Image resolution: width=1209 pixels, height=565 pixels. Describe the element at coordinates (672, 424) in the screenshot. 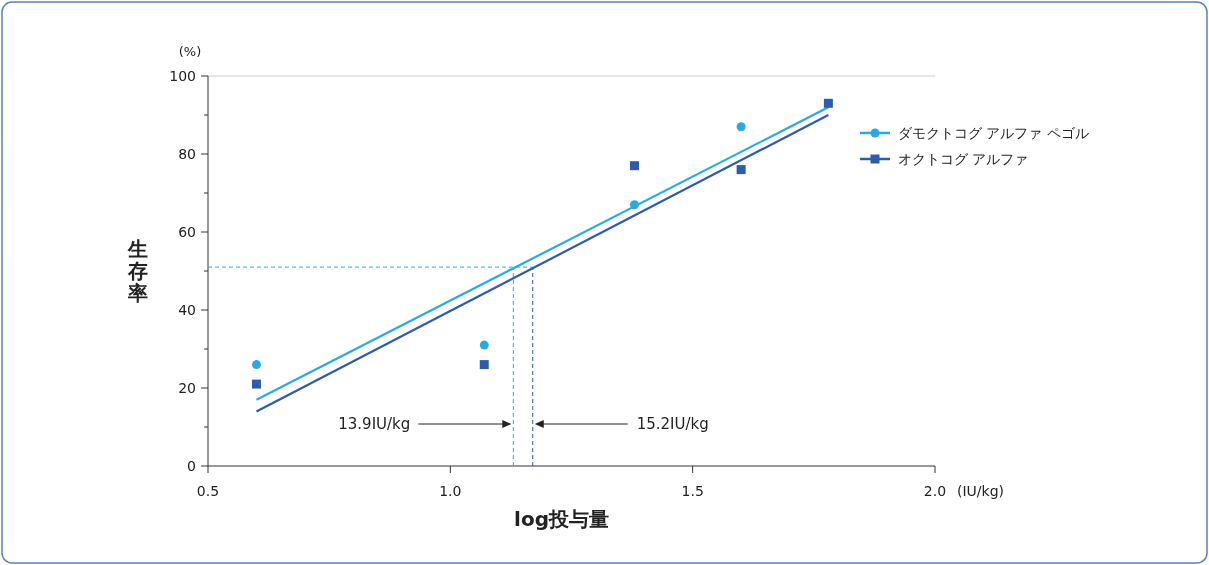

I see `ref-line-label: 15.2IU/kg` at that location.